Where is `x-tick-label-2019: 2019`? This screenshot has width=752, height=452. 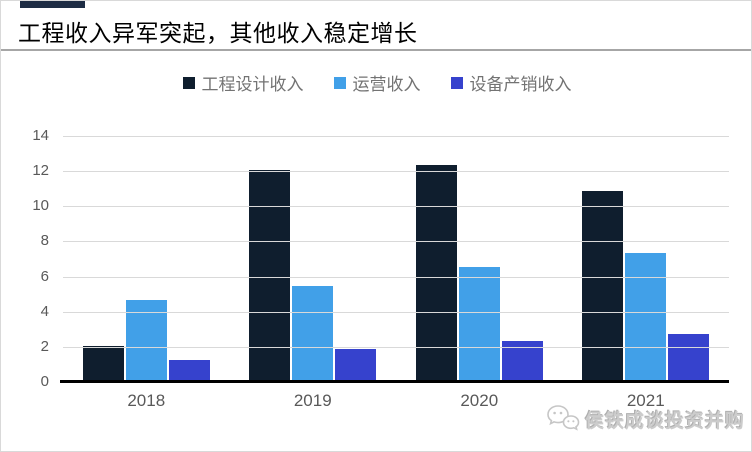
x-tick-label-2019: 2019 is located at coordinates (312, 400).